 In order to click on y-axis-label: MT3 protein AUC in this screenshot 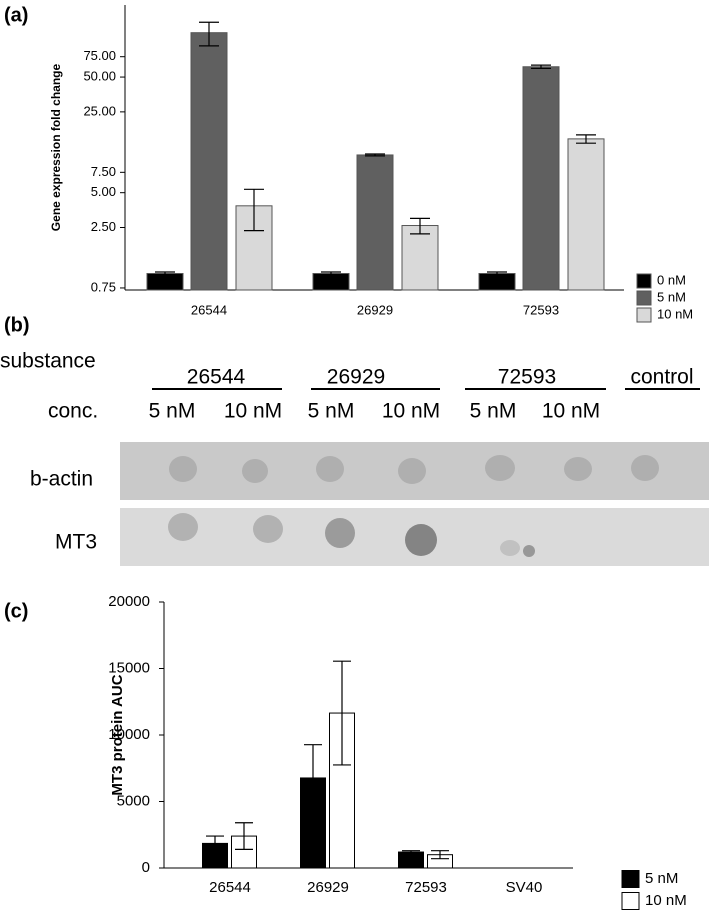, I will do `click(117, 734)`.